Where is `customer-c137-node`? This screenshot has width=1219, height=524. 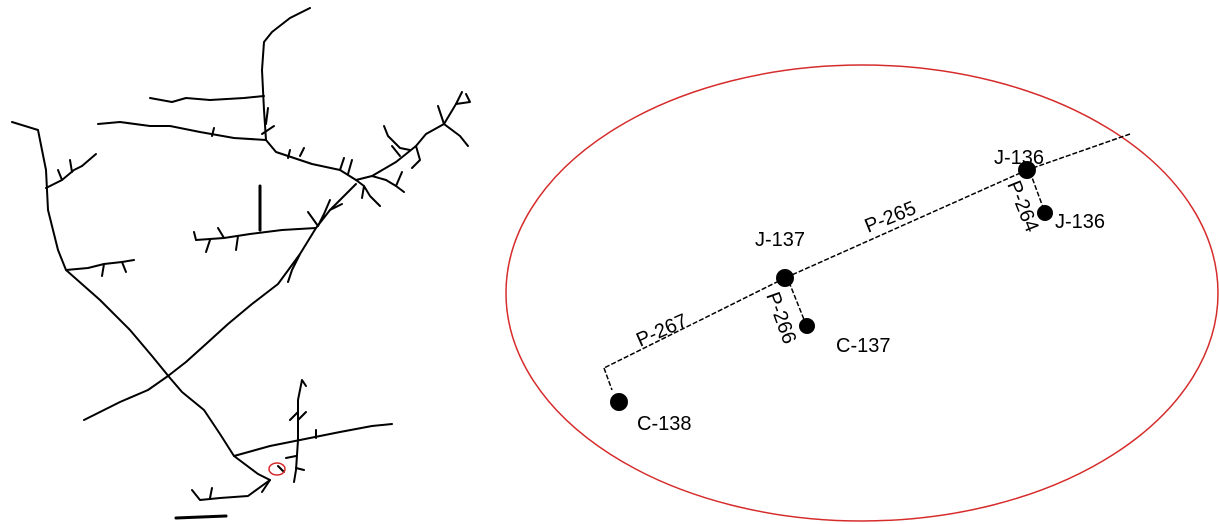
customer-c137-node is located at coordinates (807, 326).